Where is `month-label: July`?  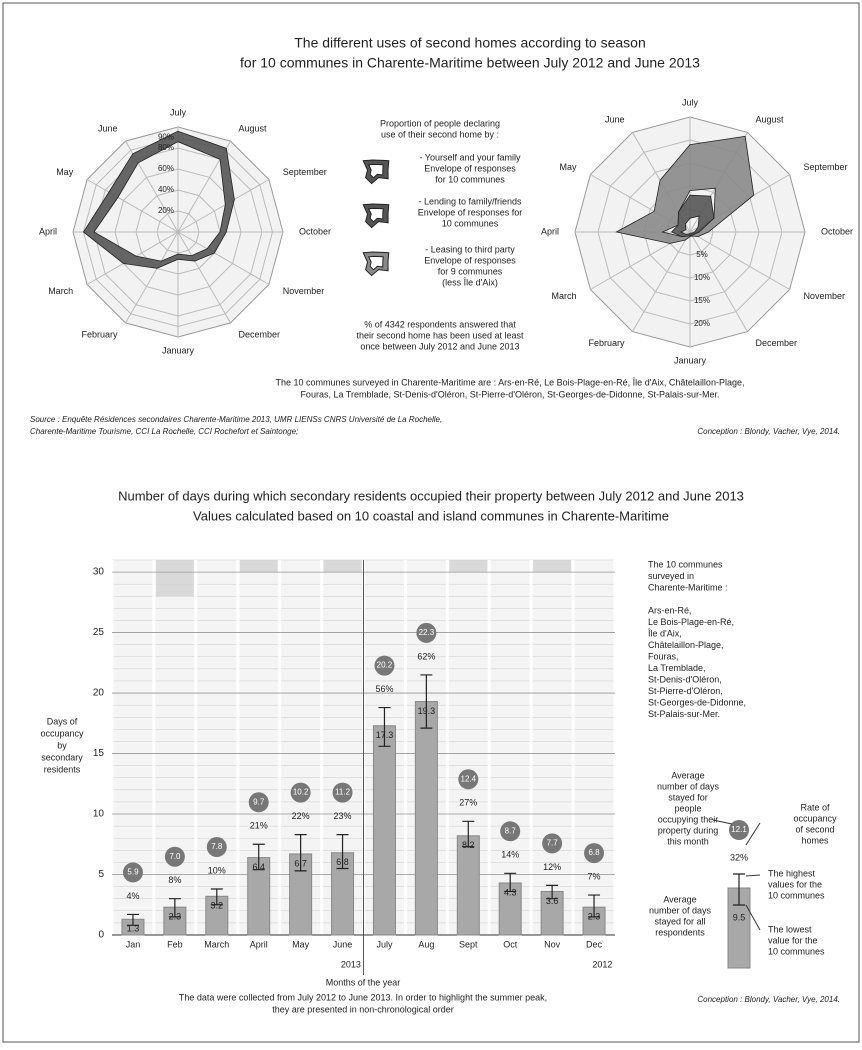
month-label: July is located at coordinates (690, 102).